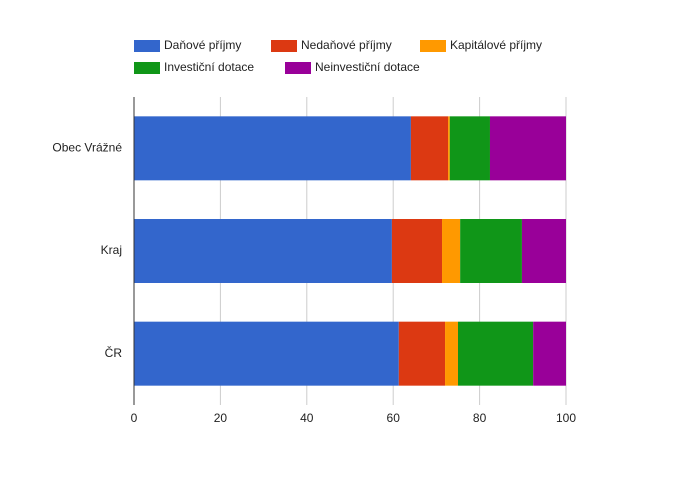  I want to click on x-tick-label: 100, so click(566, 418).